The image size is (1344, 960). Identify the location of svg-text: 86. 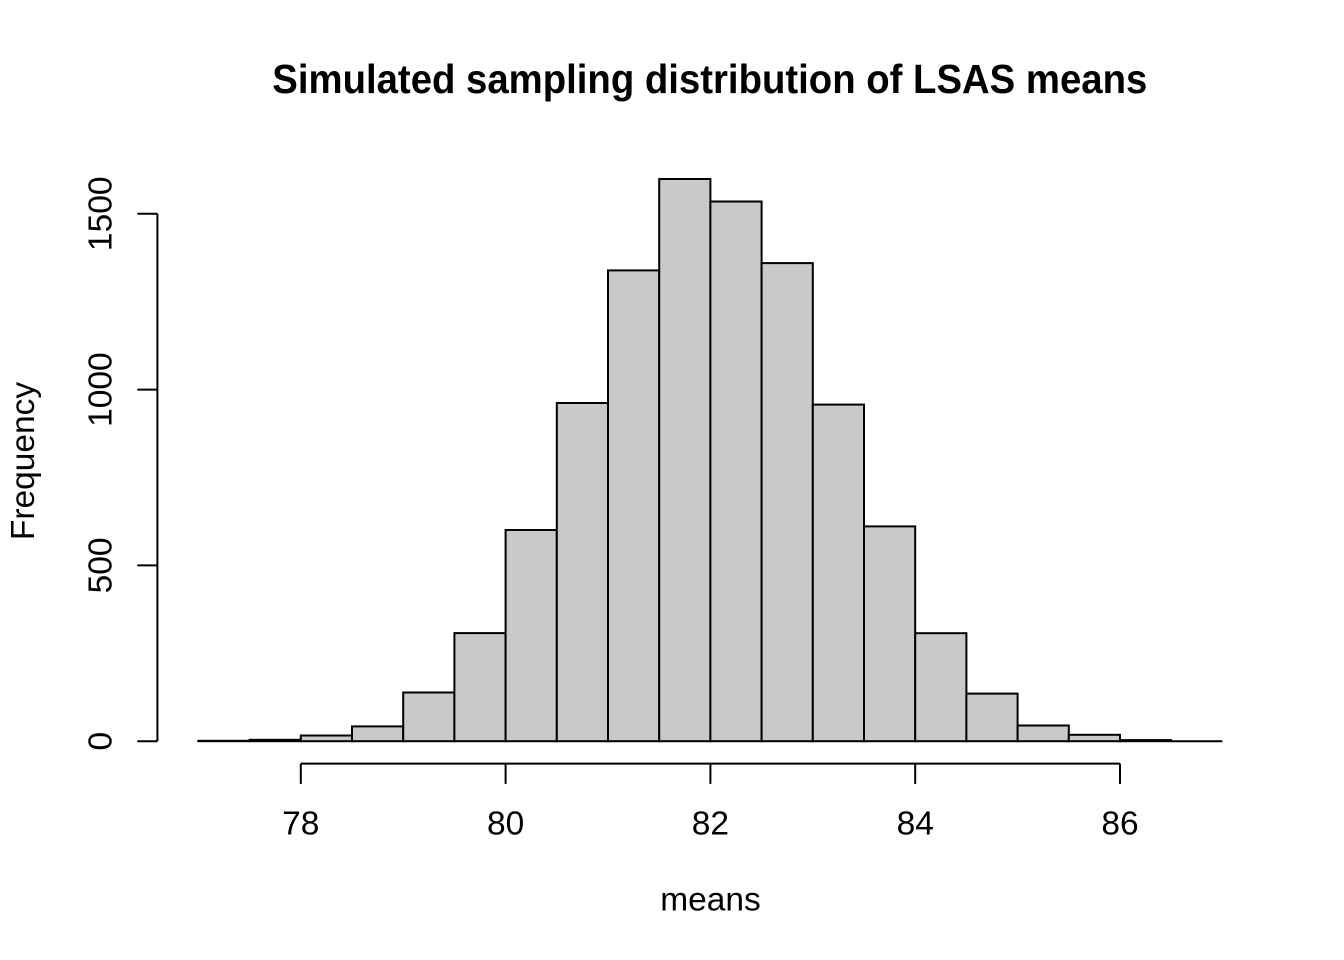
(1119, 823).